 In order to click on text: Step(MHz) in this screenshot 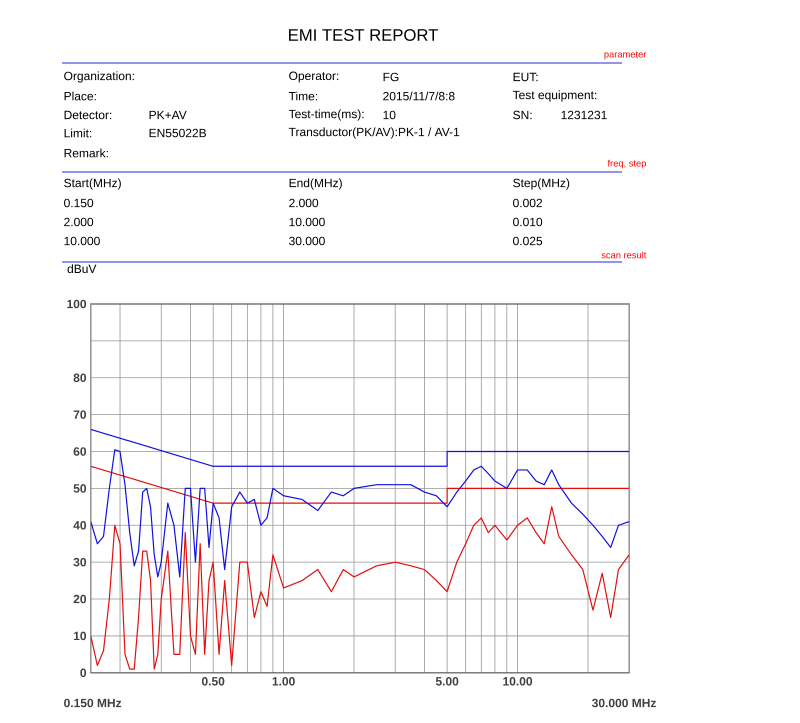, I will do `click(541, 184)`.